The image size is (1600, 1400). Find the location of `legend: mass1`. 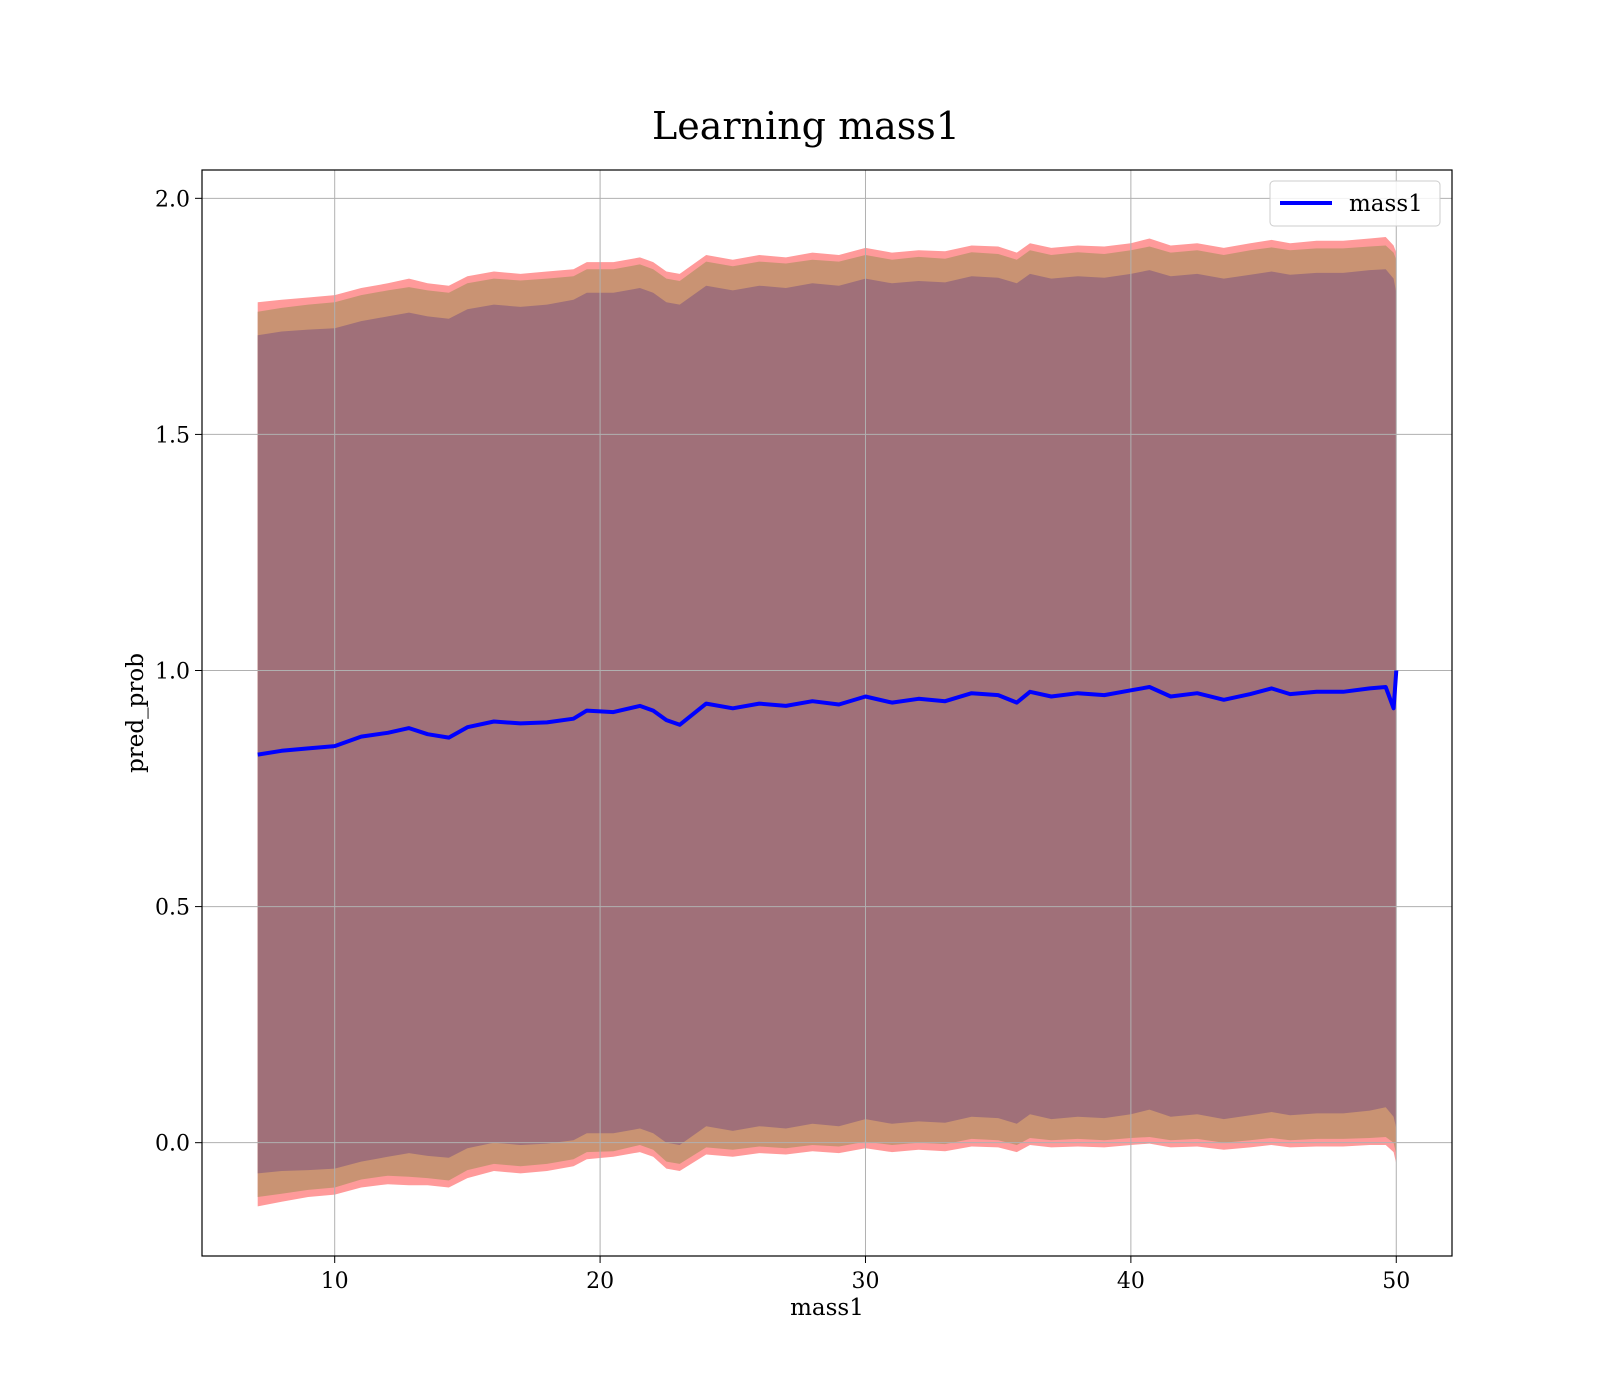

legend: mass1 is located at coordinates (1355, 203).